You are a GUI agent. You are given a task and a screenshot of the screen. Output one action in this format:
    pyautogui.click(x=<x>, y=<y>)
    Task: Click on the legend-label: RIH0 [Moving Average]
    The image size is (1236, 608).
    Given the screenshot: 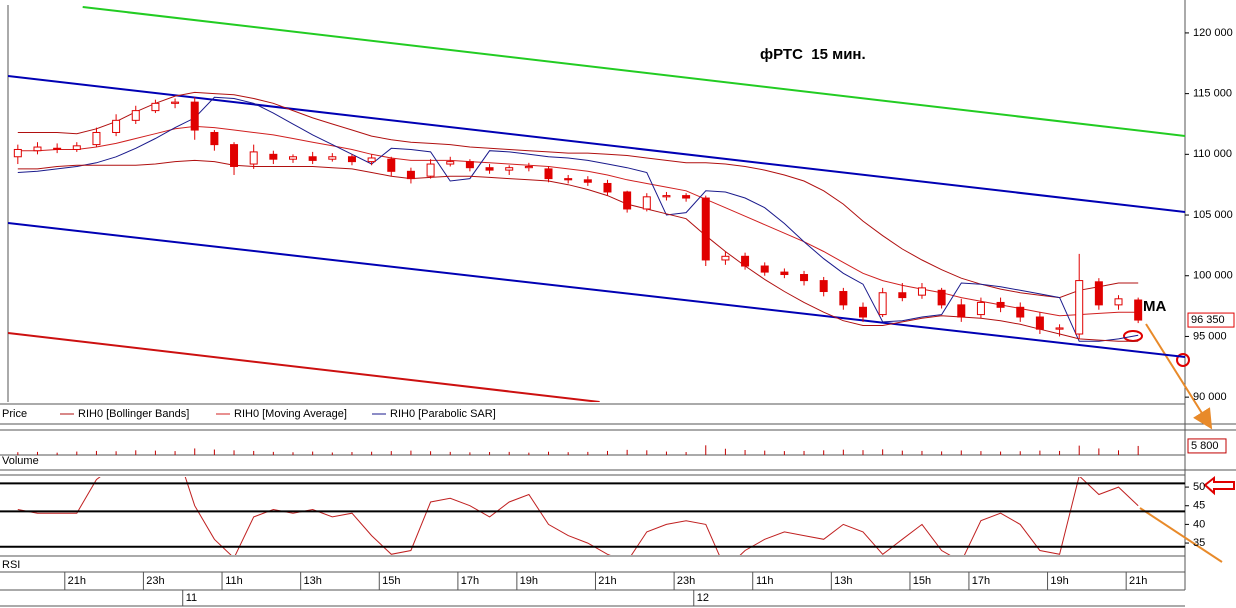 What is the action you would take?
    pyautogui.click(x=290, y=414)
    